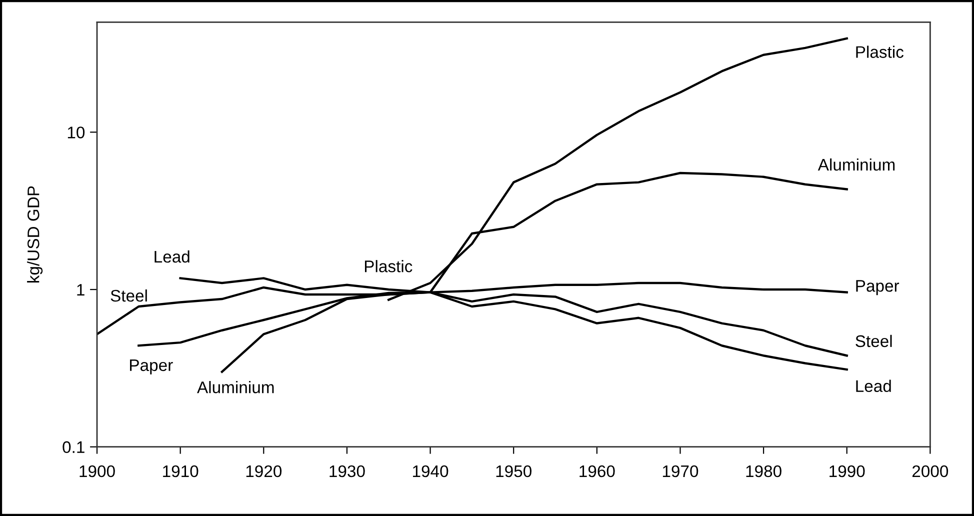 Image resolution: width=974 pixels, height=516 pixels. Describe the element at coordinates (97, 471) in the screenshot. I see `x-tick-label: 1900` at that location.